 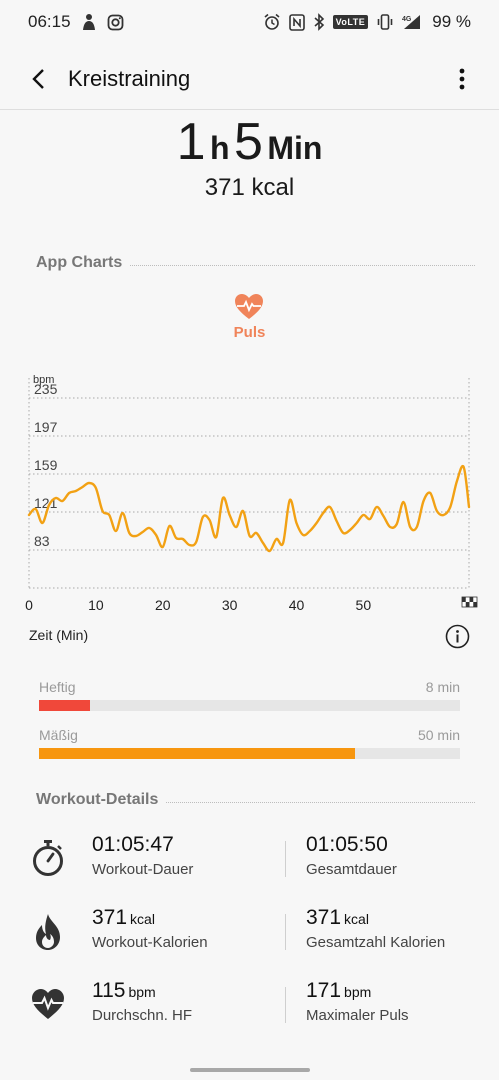 What do you see at coordinates (48, 858) in the screenshot?
I see `stopwatch-icon` at bounding box center [48, 858].